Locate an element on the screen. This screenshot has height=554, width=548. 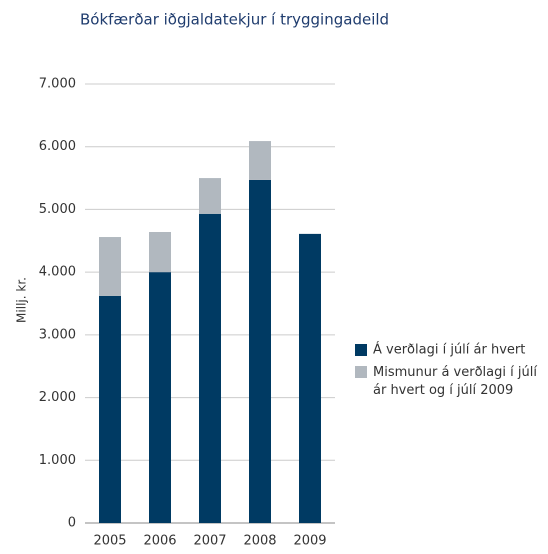
x-tick-label: 2007 is located at coordinates (209, 541).